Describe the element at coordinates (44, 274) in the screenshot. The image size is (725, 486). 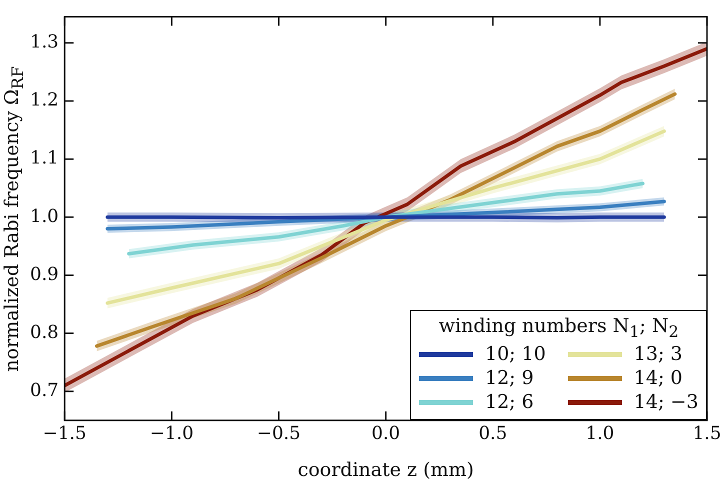
I see `y-tick-label: 0.9` at that location.